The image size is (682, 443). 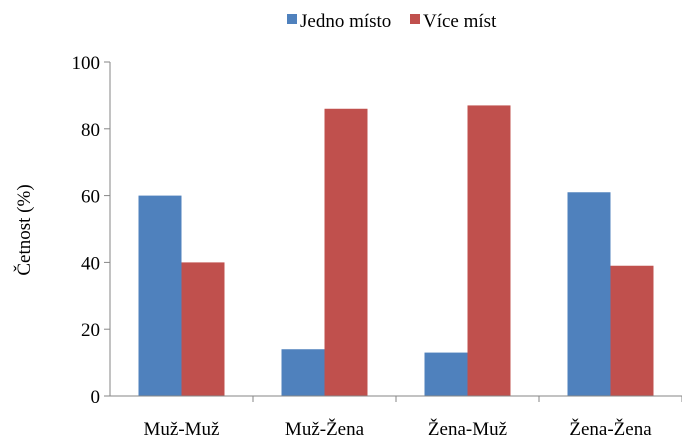 I want to click on legend-label-jedno-misto: Jedno místo, so click(x=345, y=21).